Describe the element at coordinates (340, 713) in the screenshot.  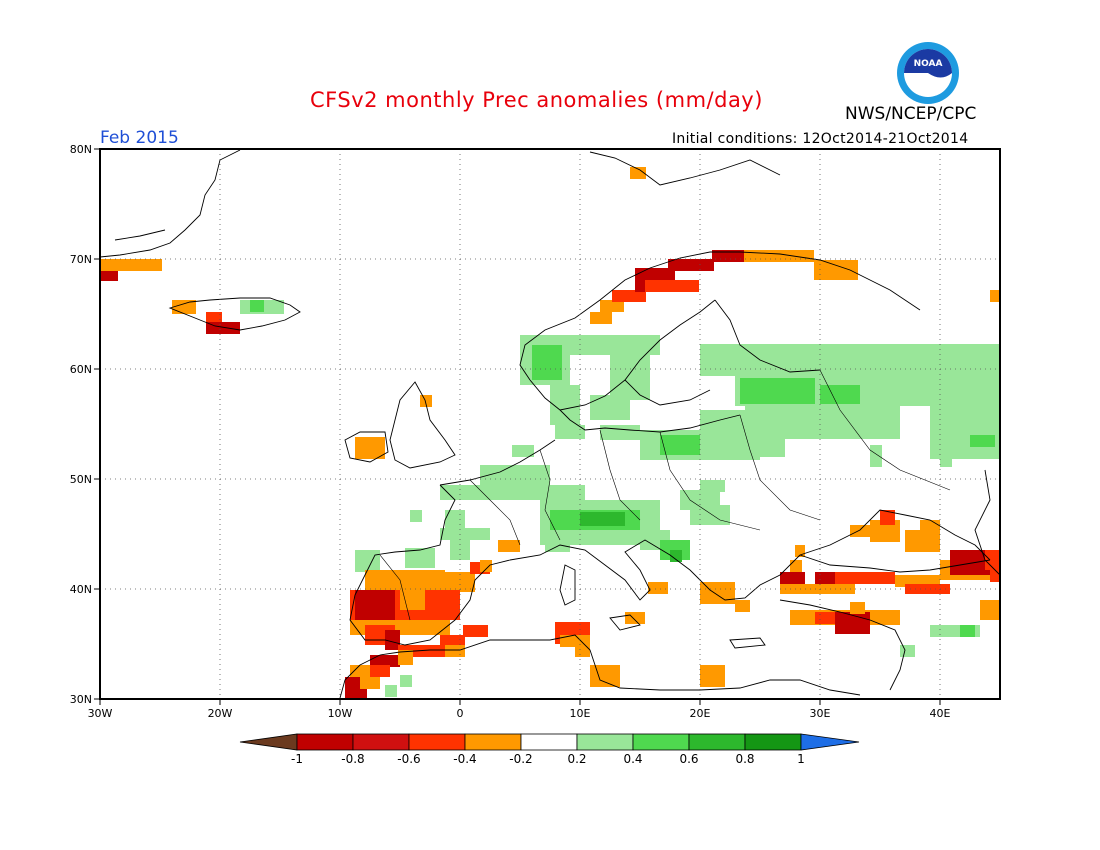
I see `lon-label: 10W` at that location.